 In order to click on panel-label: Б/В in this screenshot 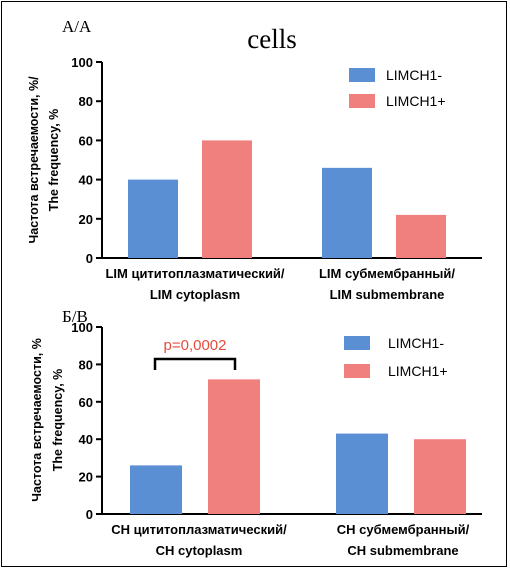, I will do `click(75, 316)`.